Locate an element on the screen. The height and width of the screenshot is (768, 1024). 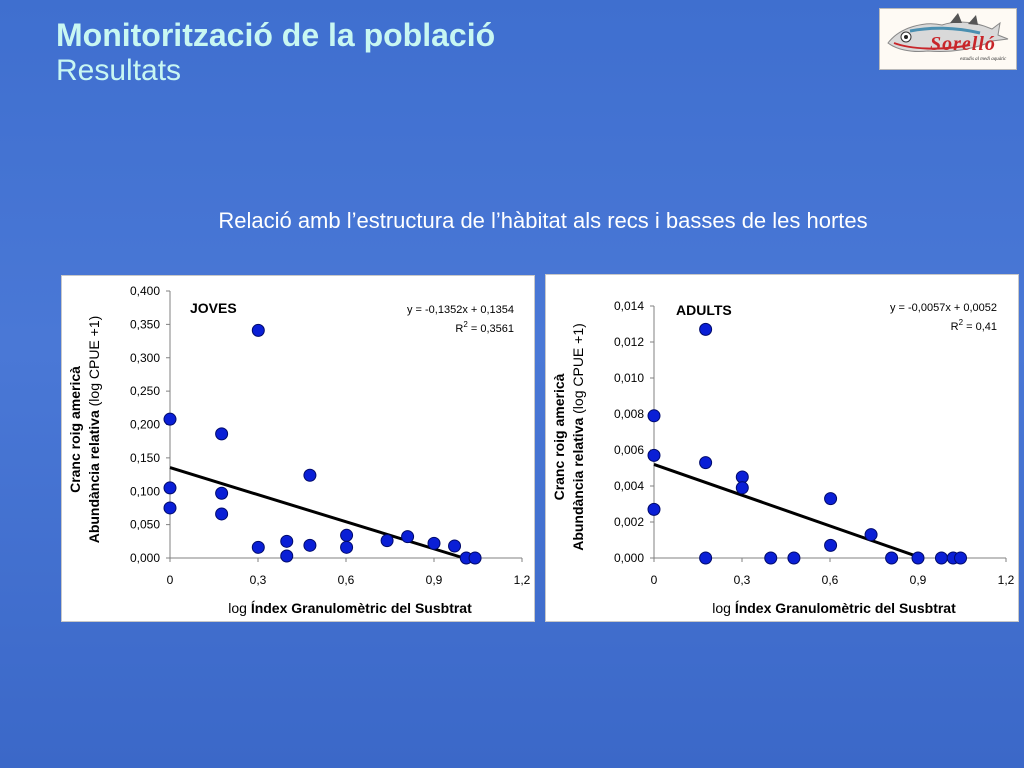
chart-series-label: ADULTS is located at coordinates (704, 310).